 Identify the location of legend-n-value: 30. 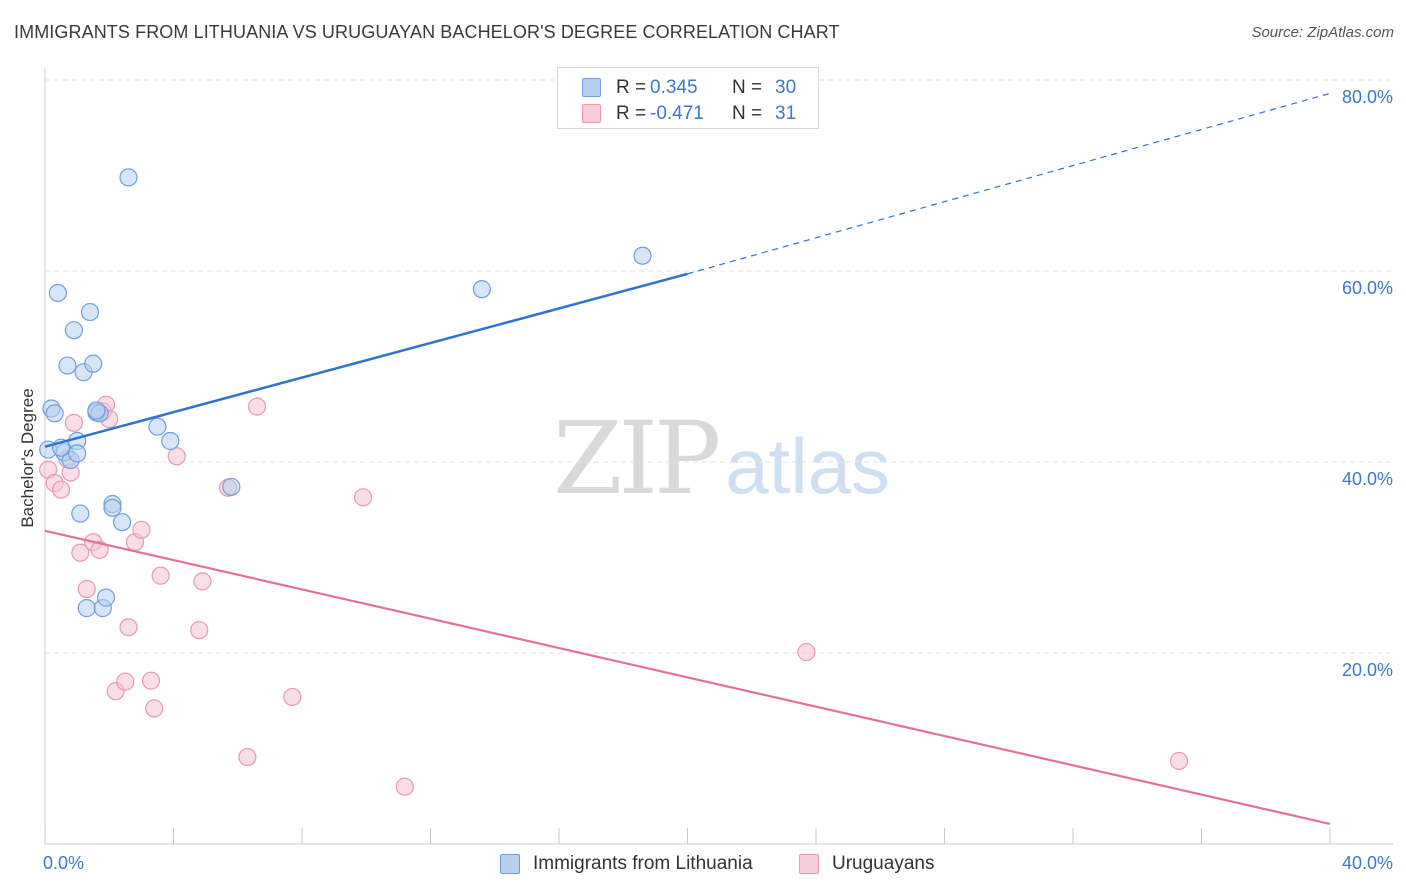
(786, 87).